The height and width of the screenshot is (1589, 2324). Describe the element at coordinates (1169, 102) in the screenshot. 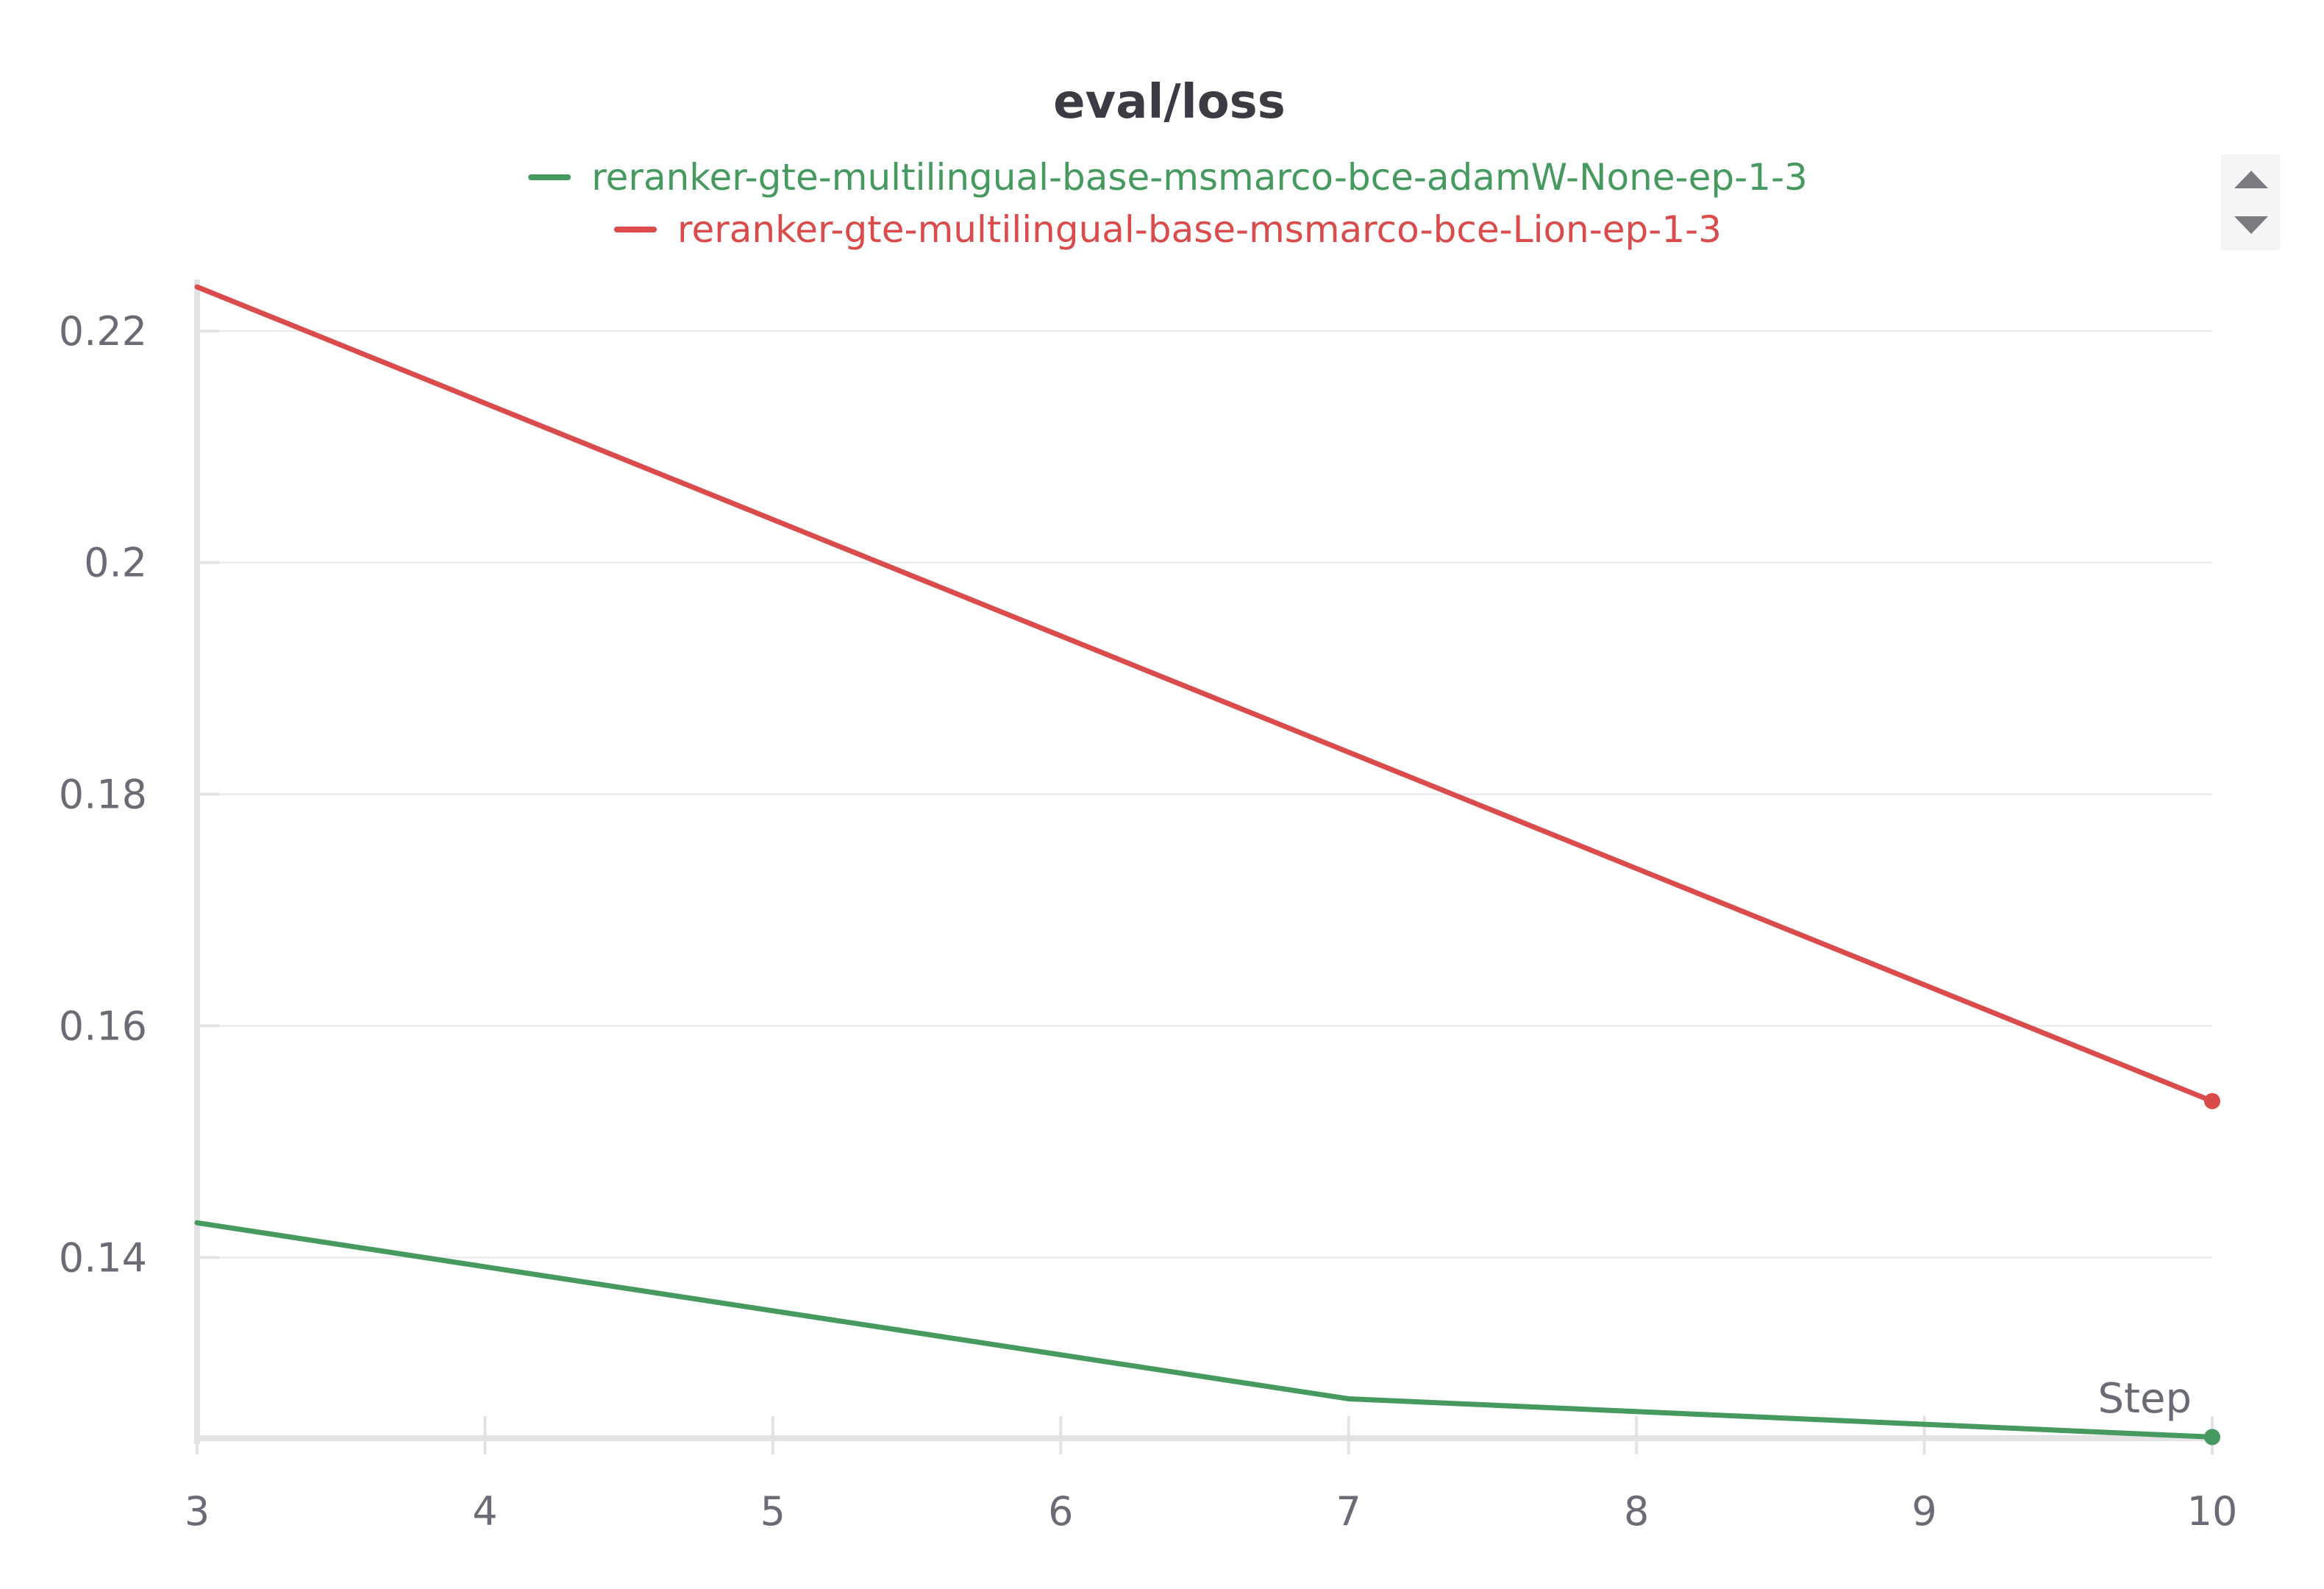

I see `chart-title: eval/loss` at that location.